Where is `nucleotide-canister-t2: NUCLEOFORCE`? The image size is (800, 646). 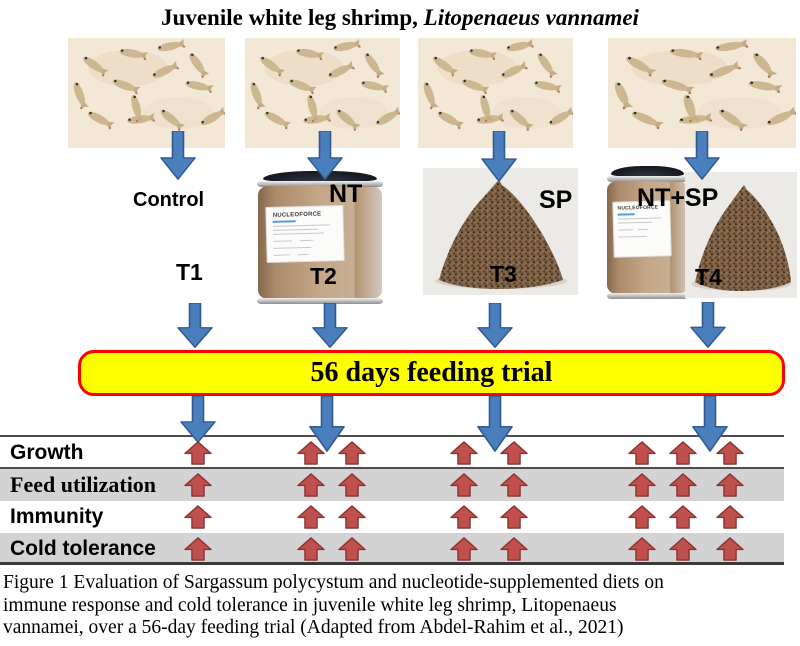
nucleotide-canister-t2: NUCLEOFORCE is located at coordinates (320, 237).